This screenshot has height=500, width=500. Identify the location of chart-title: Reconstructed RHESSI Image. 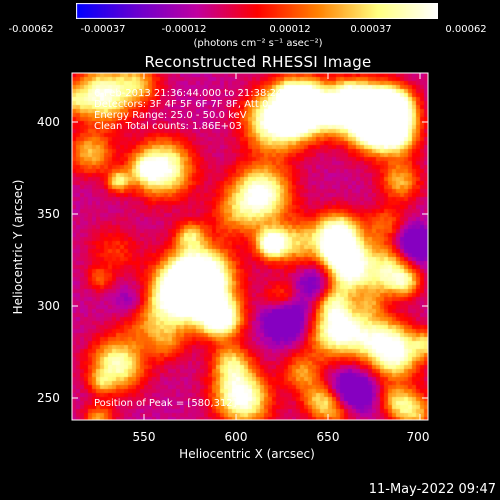
(258, 62).